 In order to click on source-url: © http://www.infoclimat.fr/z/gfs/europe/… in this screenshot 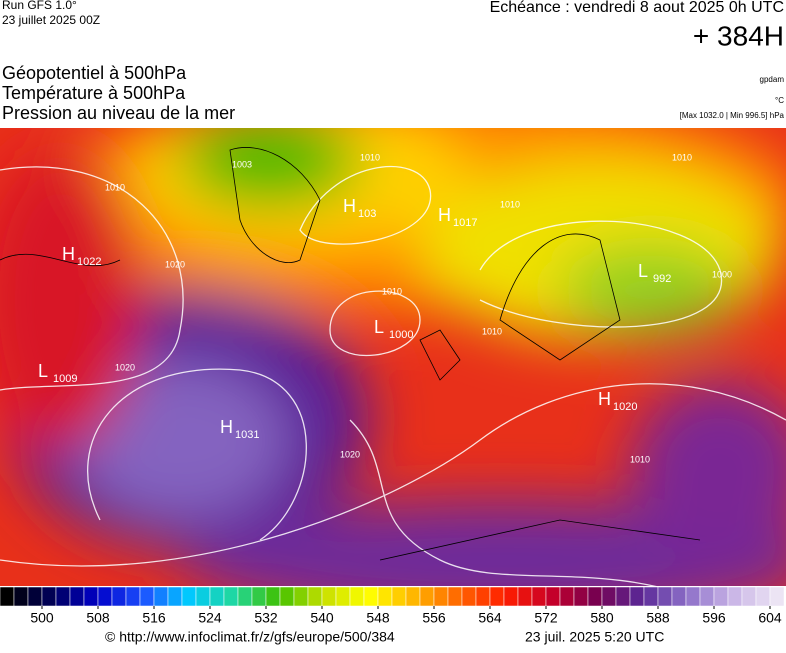, I will do `click(250, 637)`.